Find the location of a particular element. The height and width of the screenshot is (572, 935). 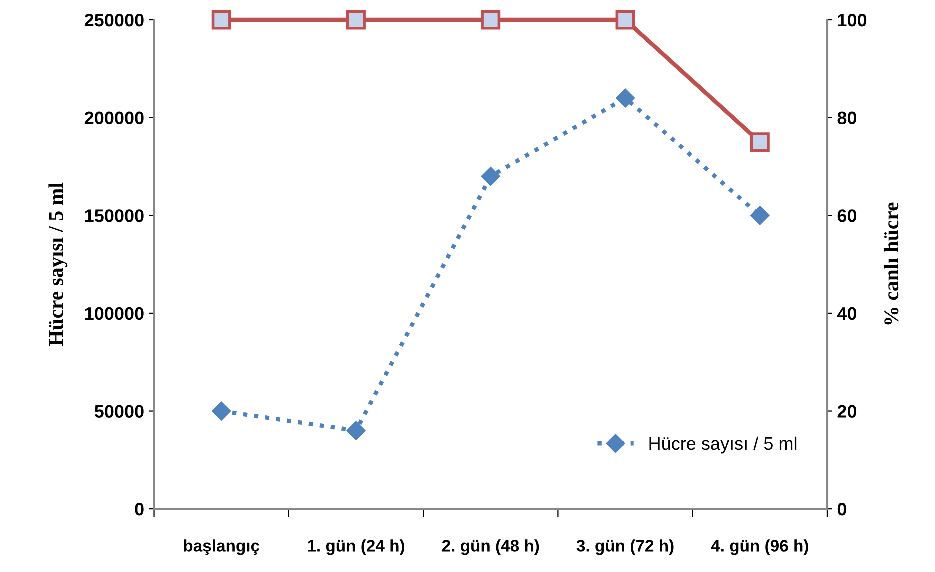

y2-tick-label: 20 is located at coordinates (847, 411).